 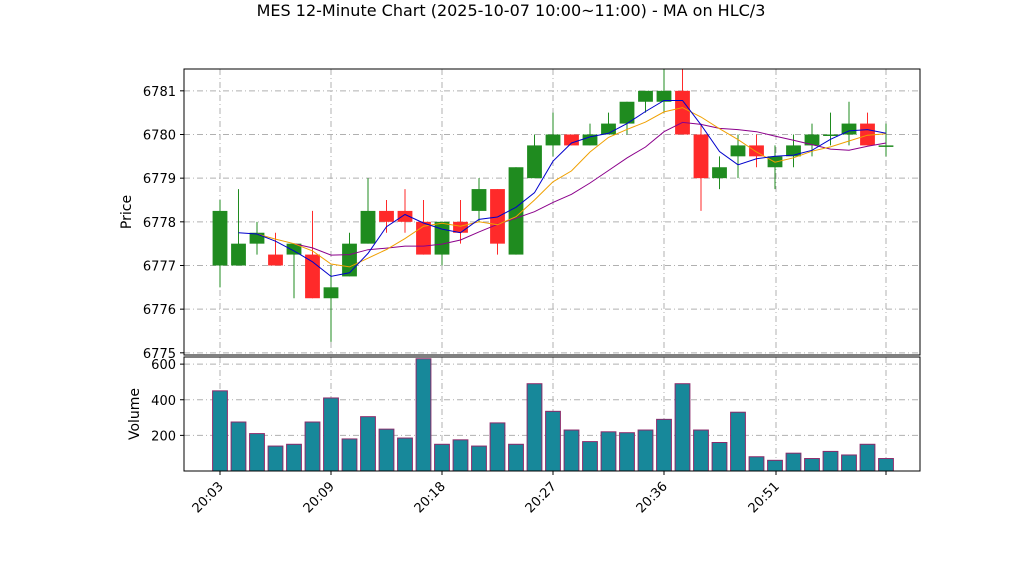 What do you see at coordinates (127, 212) in the screenshot?
I see `price-axis-label: Price` at bounding box center [127, 212].